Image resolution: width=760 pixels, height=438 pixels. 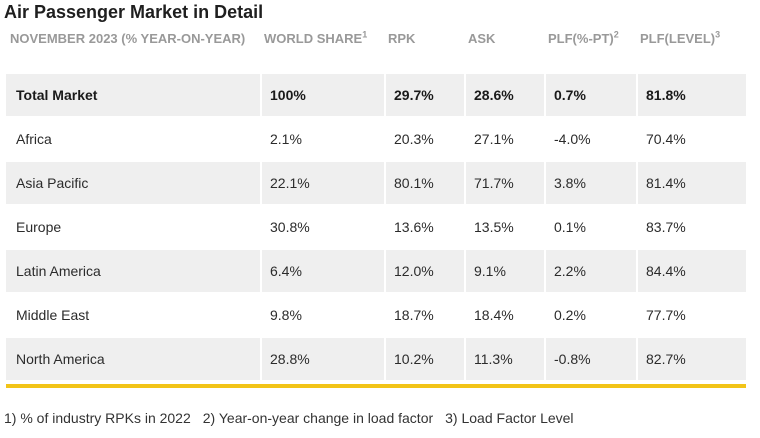 I want to click on plf-level-cell: 83.7%, so click(x=691, y=228).